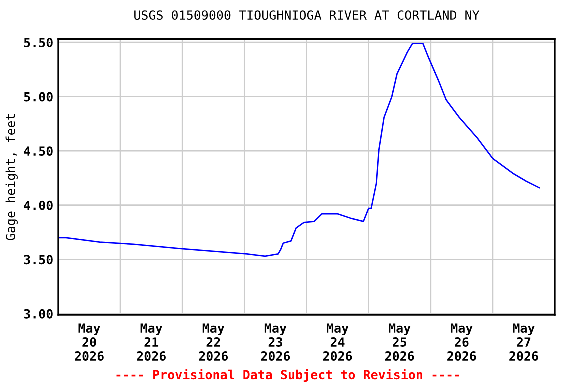  Describe the element at coordinates (288, 375) in the screenshot. I see `text: ---- Provisional Data Subject to Revision ----` at that location.